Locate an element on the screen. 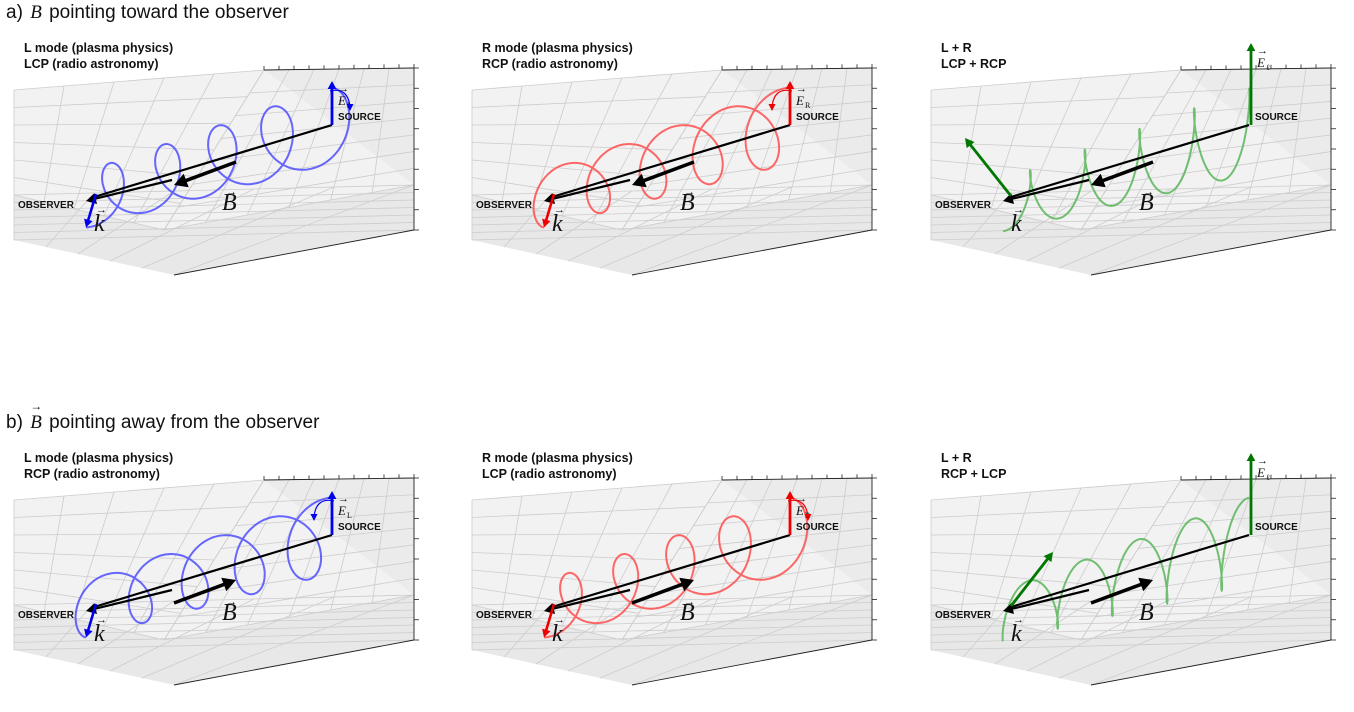  k-label-arrow: → is located at coordinates (101, 620).